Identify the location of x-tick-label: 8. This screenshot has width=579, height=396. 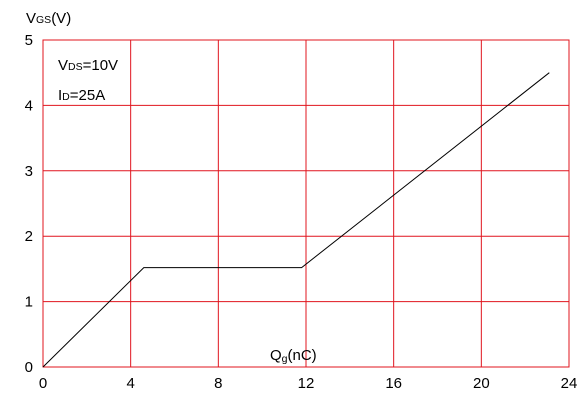
(218, 383).